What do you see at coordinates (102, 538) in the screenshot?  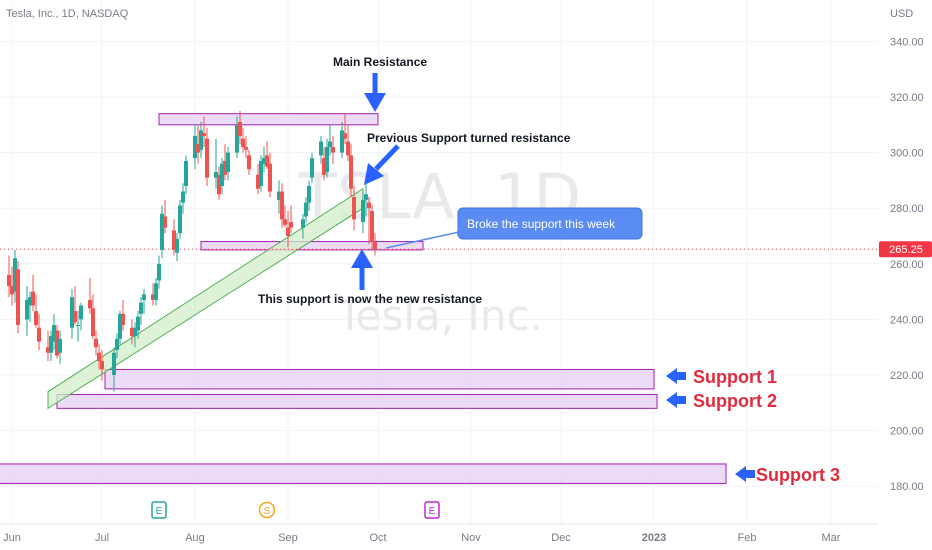 I see `x-tick-label: Jul` at bounding box center [102, 538].